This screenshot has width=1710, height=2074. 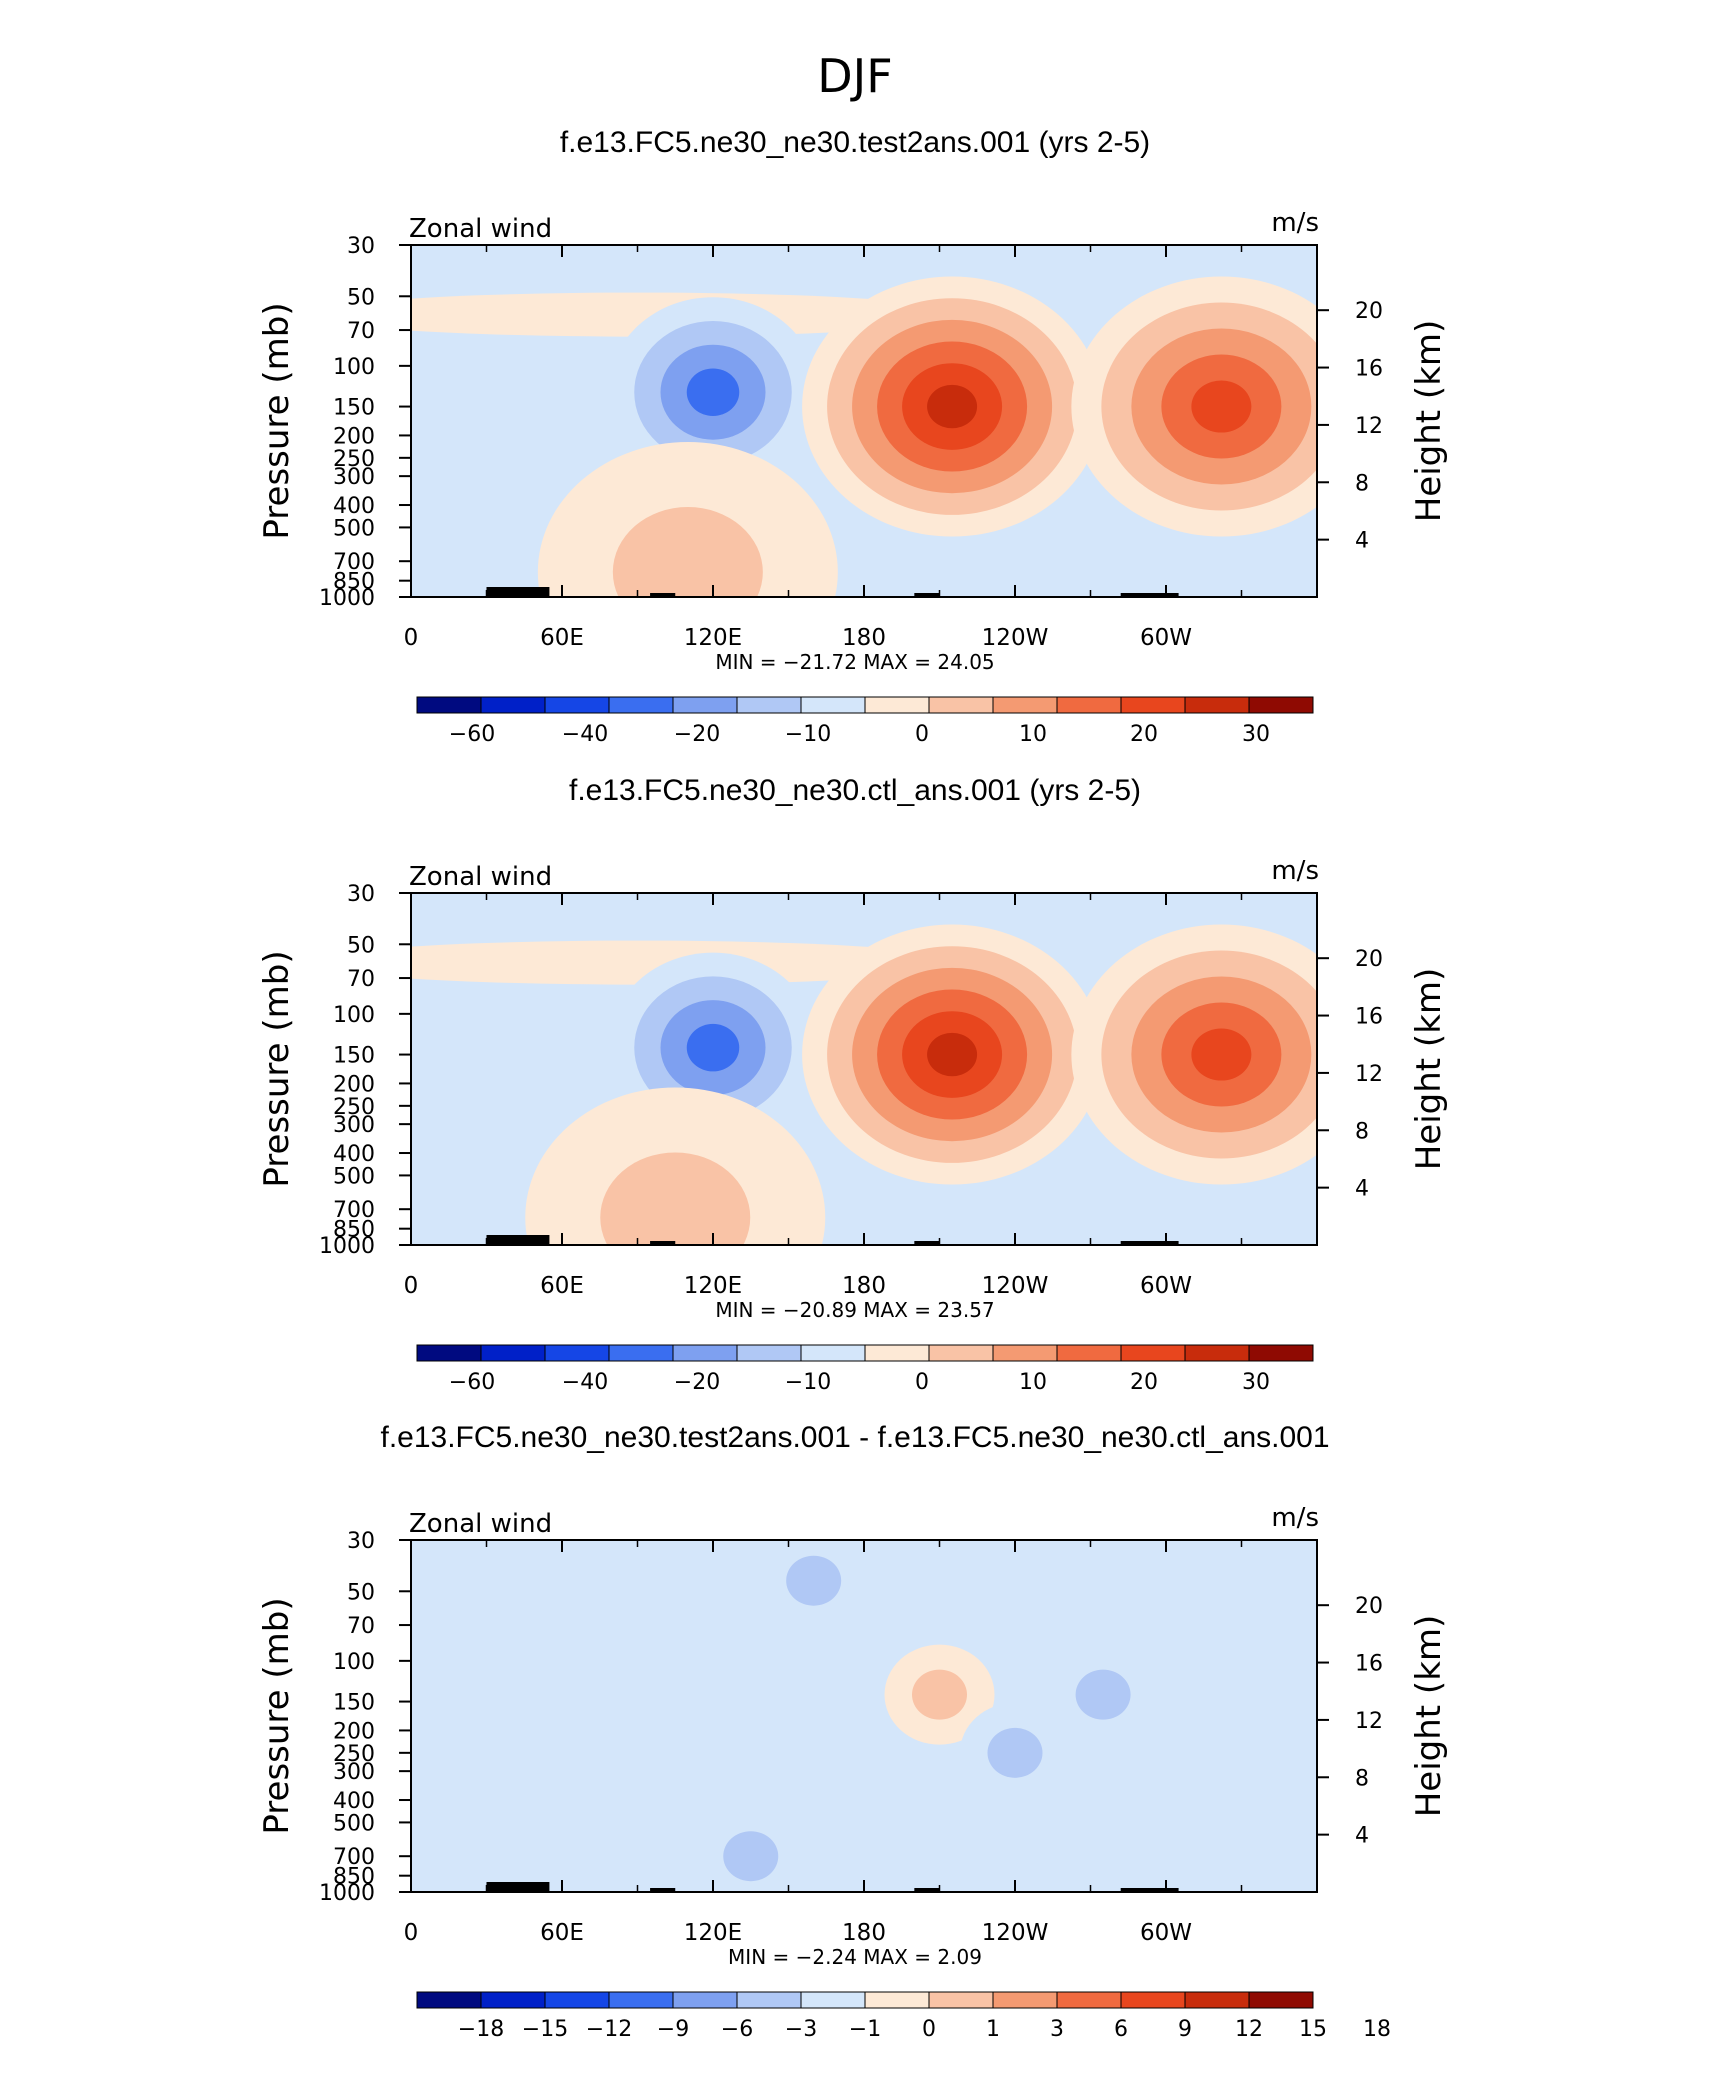 I want to click on colorbar-label: −3, so click(x=801, y=2029).